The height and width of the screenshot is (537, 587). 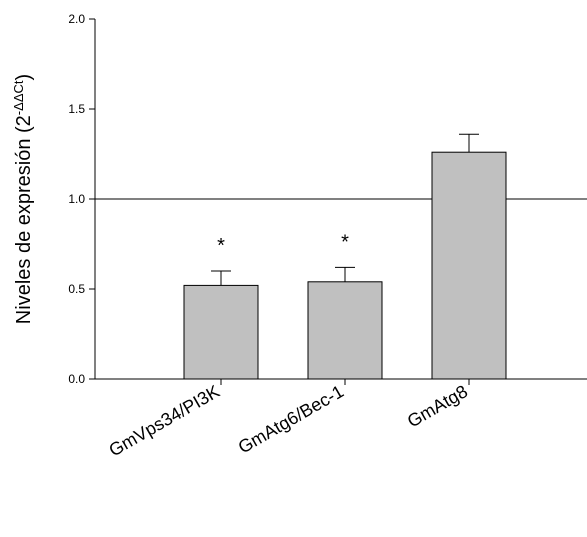 What do you see at coordinates (76, 289) in the screenshot?
I see `y-tick-label: 0.5` at bounding box center [76, 289].